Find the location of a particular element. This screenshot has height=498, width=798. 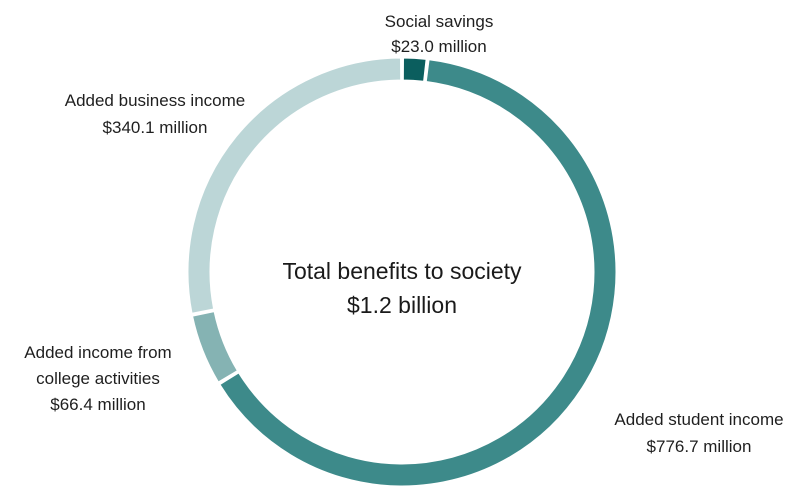

slice-label-value: $776.7 million is located at coordinates (699, 446).